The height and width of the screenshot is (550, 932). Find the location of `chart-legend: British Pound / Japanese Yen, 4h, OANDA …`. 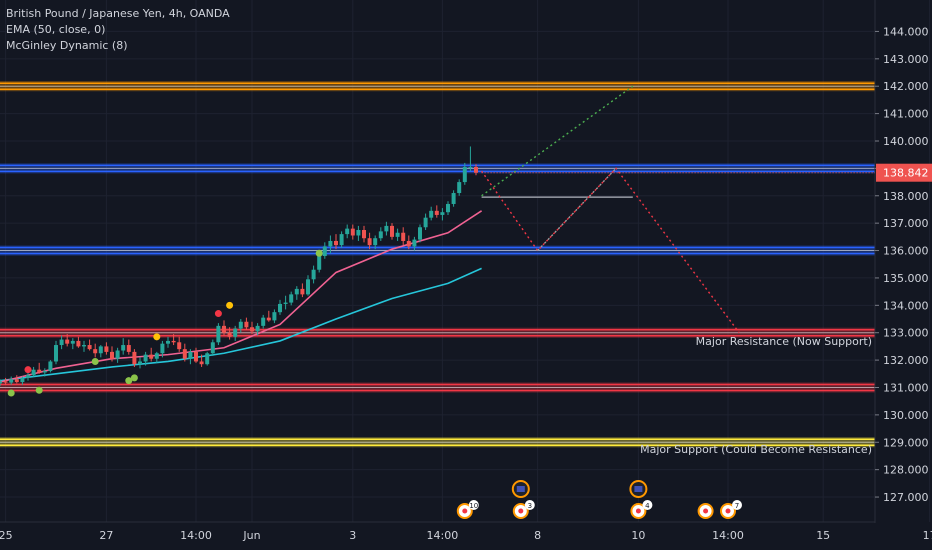

chart-legend: British Pound / Japanese Yen, 4h, OANDA … is located at coordinates (118, 30).